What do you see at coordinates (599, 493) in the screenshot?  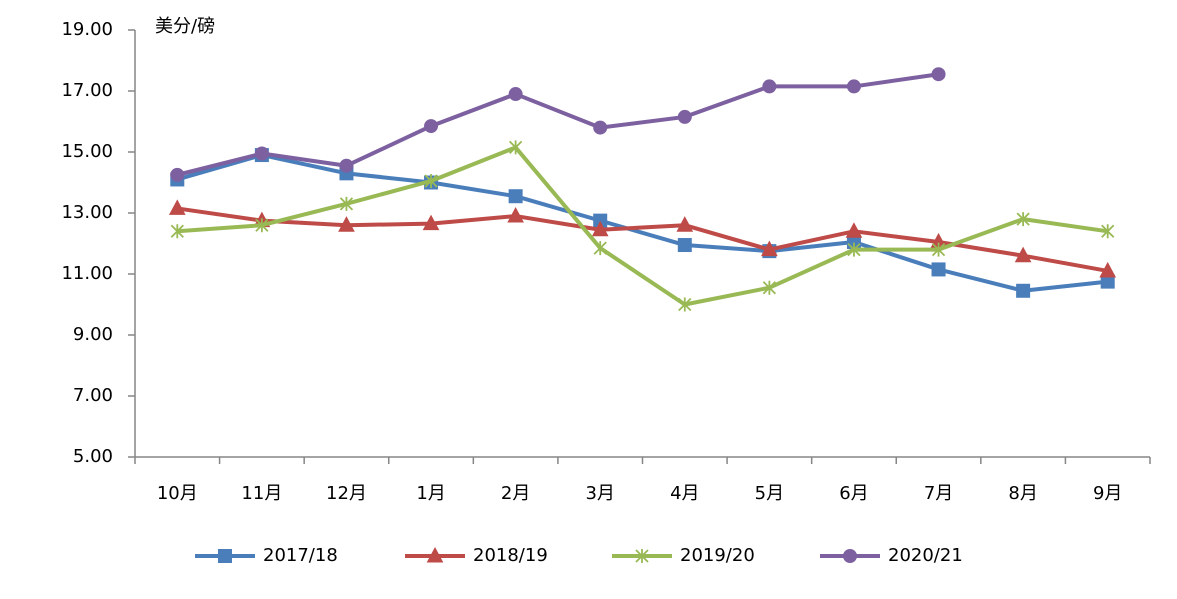 I see `x-tick-label: 3月` at bounding box center [599, 493].